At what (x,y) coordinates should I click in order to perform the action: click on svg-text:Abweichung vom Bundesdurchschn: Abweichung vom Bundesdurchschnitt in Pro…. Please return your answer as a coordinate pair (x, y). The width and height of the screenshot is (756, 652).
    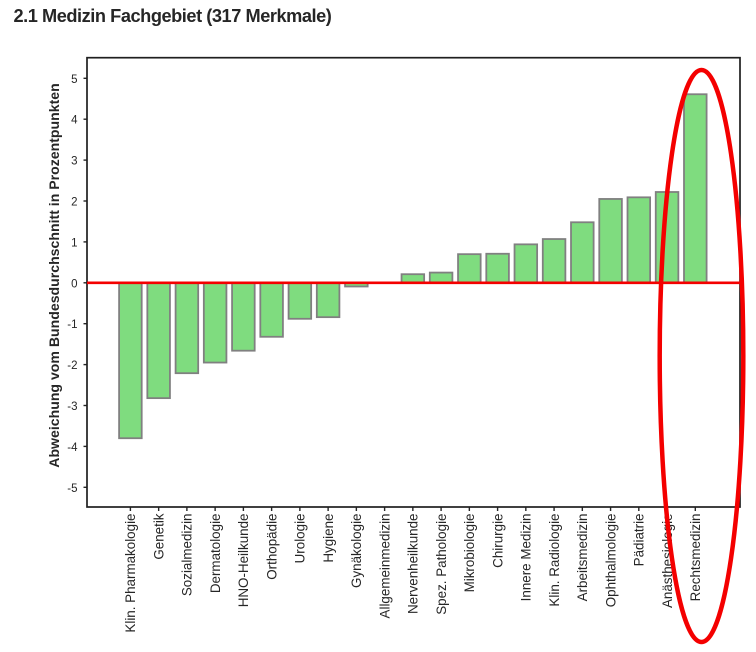
    Looking at the image, I should click on (54, 275).